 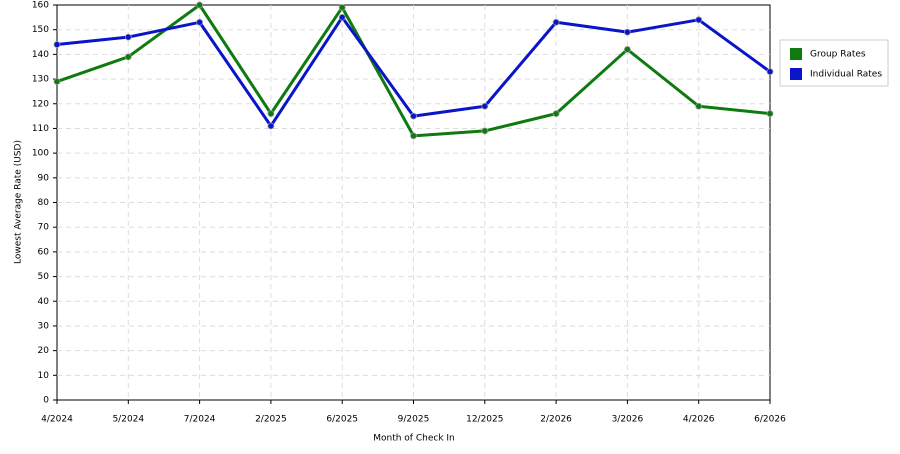 I want to click on y-tick-label: 40, so click(x=44, y=302).